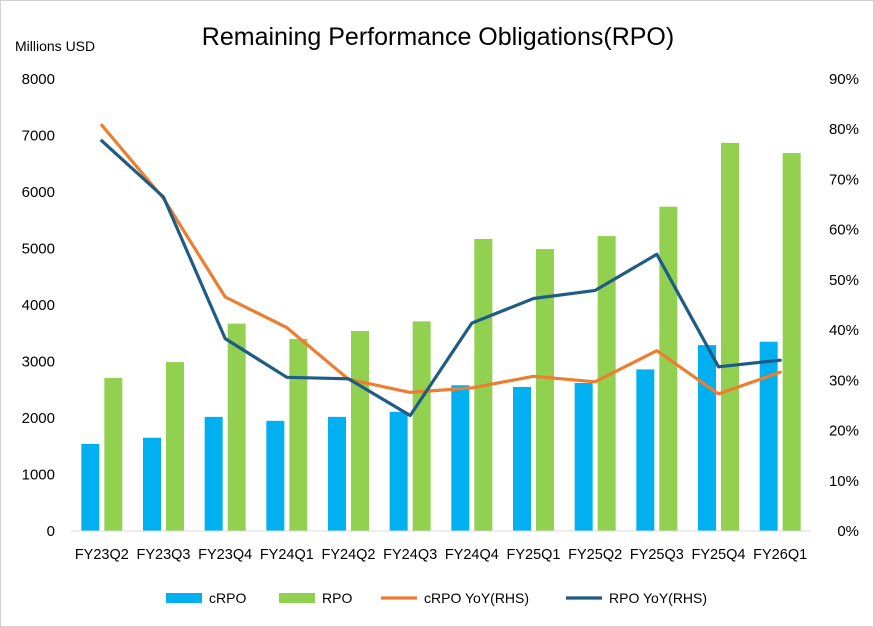  What do you see at coordinates (844, 79) in the screenshot?
I see `right-tick-label: 90%` at bounding box center [844, 79].